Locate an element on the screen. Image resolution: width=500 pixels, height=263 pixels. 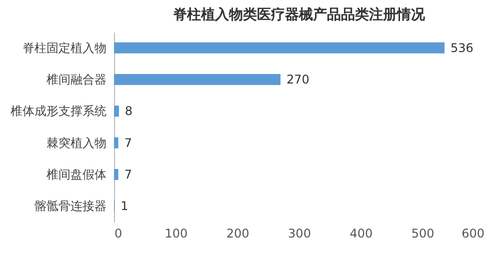
y-tick-label: 棘突植入物 is located at coordinates (76, 143).